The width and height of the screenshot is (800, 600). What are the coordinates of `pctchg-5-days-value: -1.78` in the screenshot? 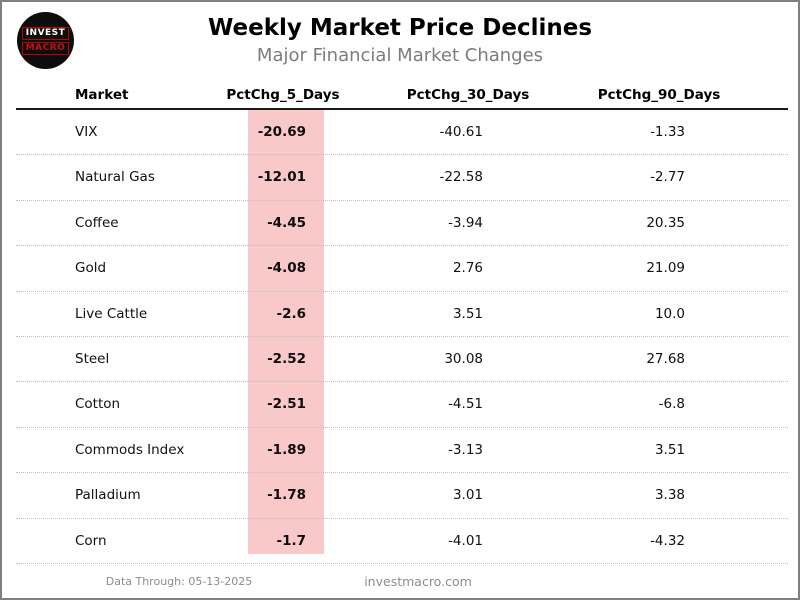 It's located at (286, 495).